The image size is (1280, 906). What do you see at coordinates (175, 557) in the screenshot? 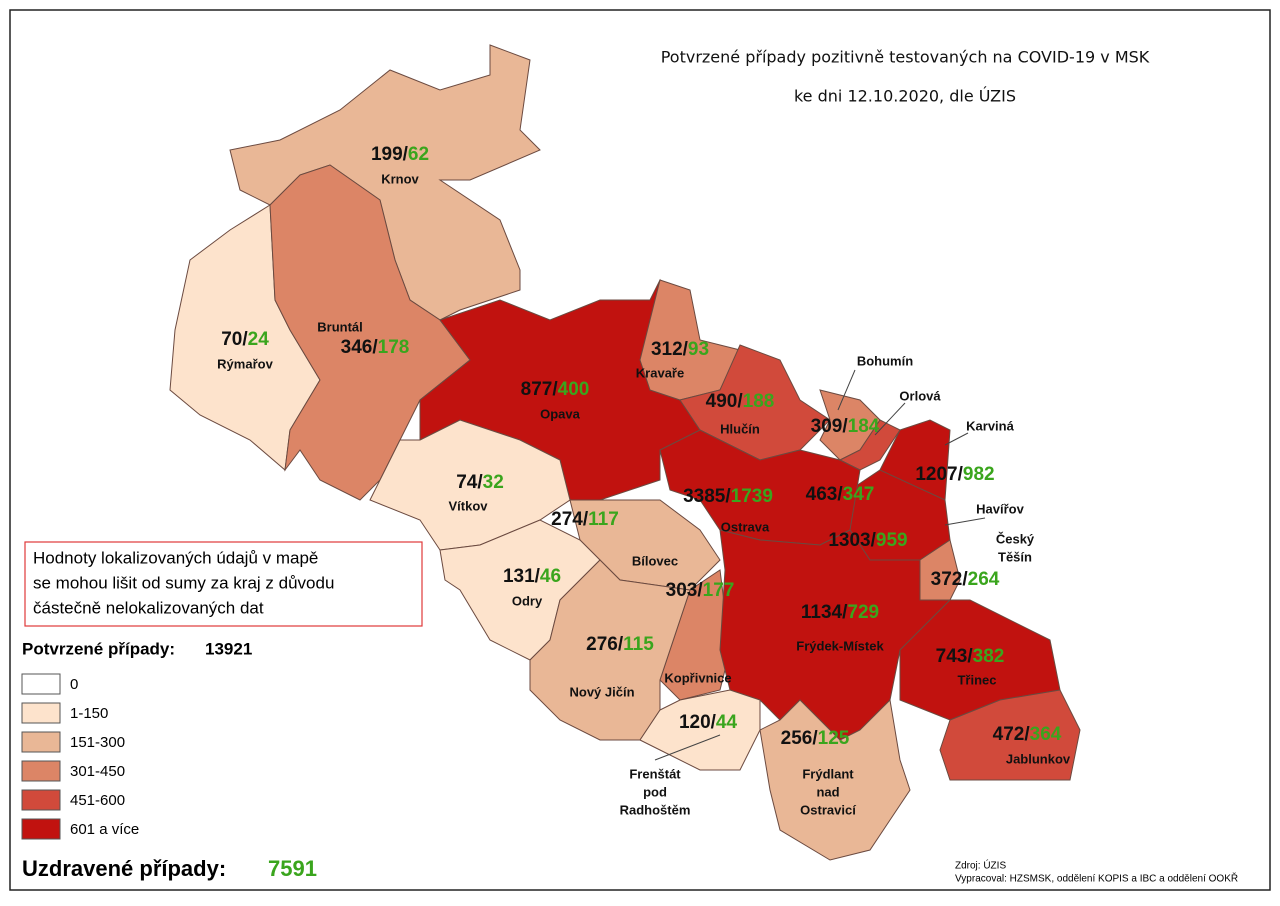
I see `note: Hodnoty lokalizovaných údajů v mapě` at bounding box center [175, 557].